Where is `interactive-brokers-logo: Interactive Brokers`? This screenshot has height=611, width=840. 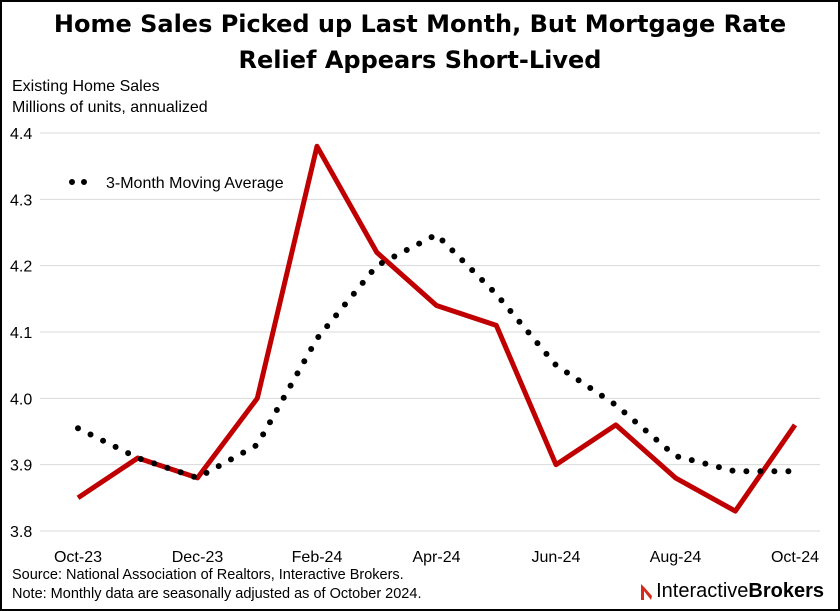
interactive-brokers-logo: Interactive Brokers is located at coordinates (731, 591).